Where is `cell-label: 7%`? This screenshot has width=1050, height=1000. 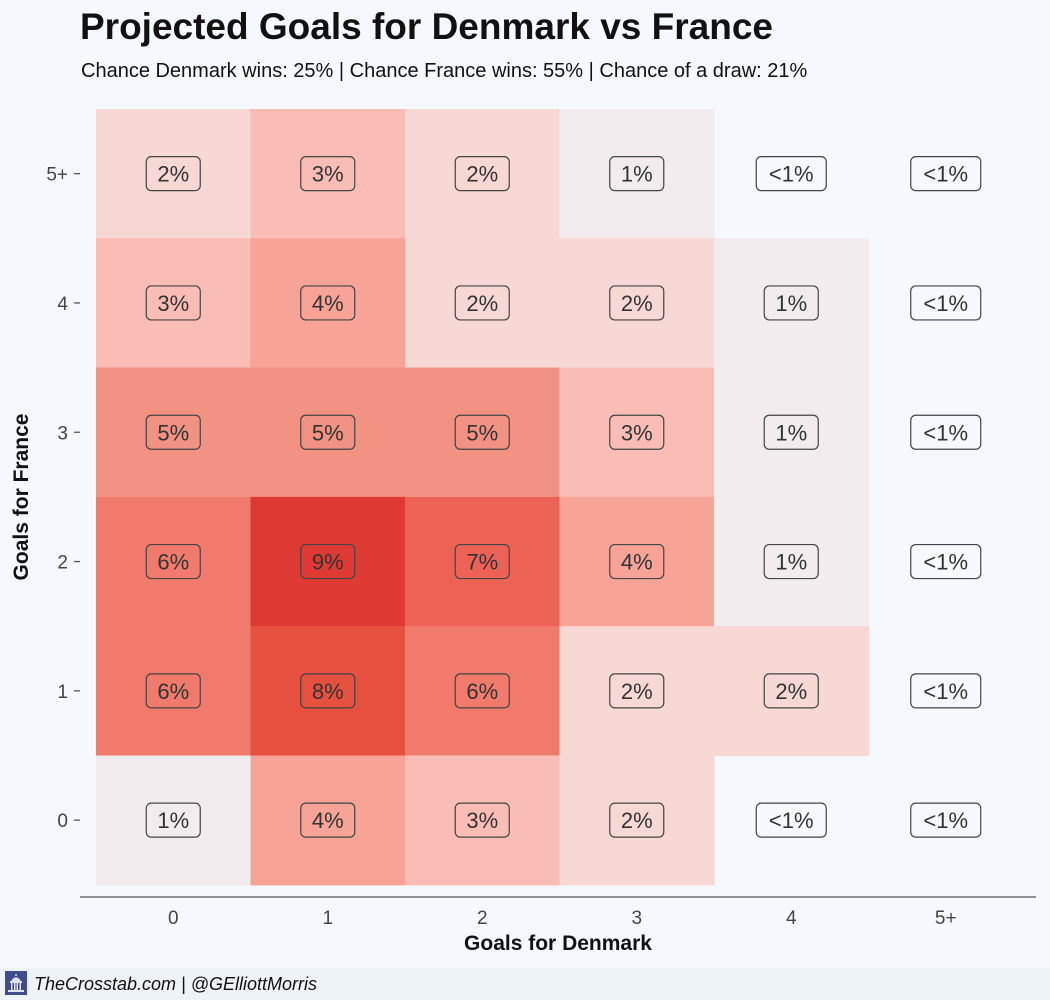 cell-label: 7% is located at coordinates (482, 562).